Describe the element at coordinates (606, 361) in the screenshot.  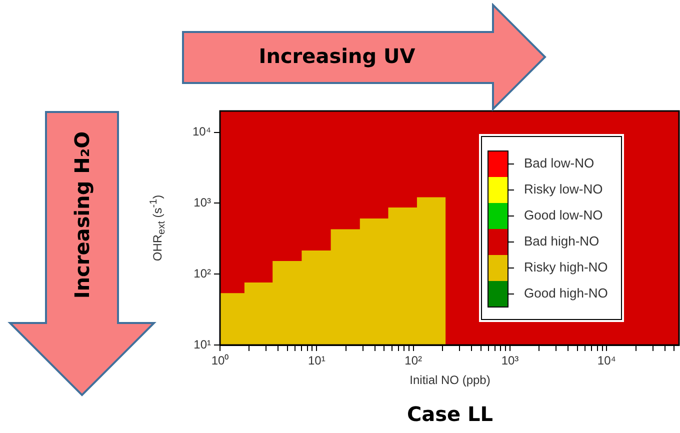
I see `x-tick-label: 10⁴` at that location.